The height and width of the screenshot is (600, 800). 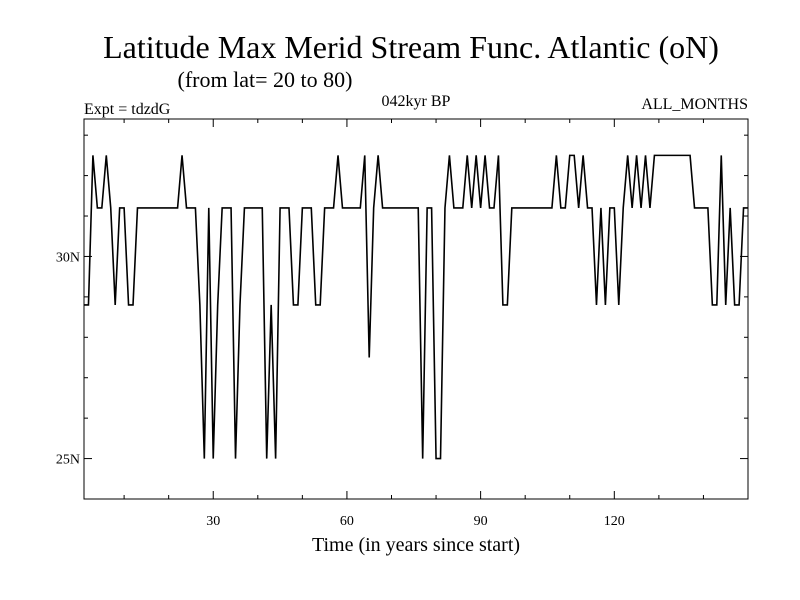 What do you see at coordinates (347, 521) in the screenshot?
I see `x-tick-label: 60` at bounding box center [347, 521].